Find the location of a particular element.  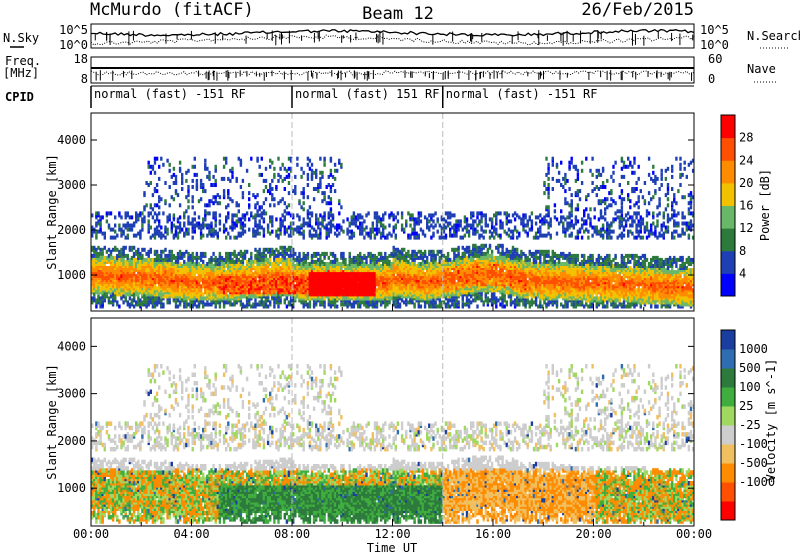

freq-left-tick-top: 18 is located at coordinates (81, 59).